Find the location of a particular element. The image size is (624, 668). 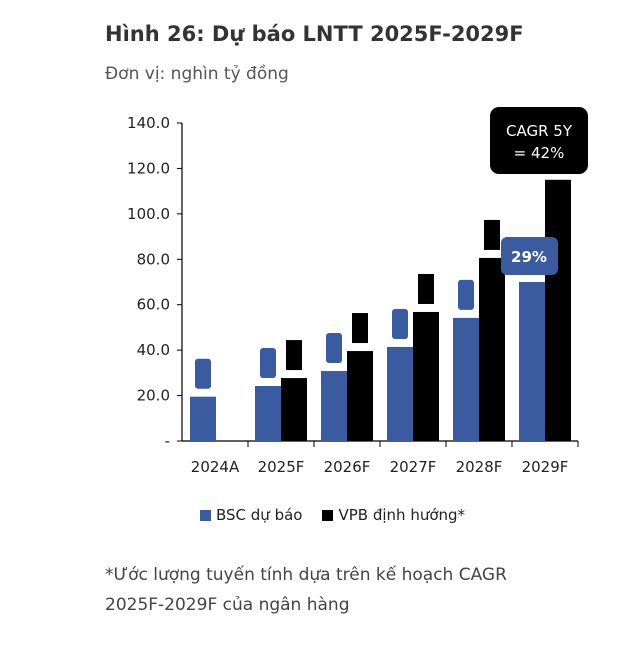

legend: BSC dự báo VPB định hướng* is located at coordinates (332, 515).